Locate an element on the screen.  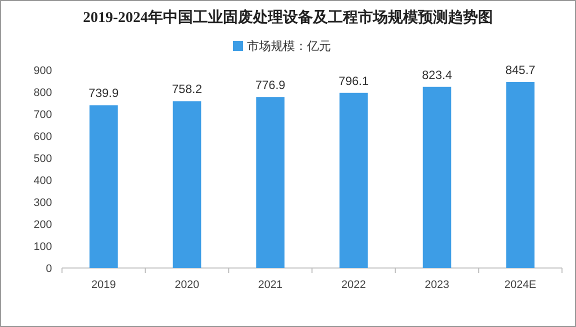
x-tick-label: 2024E is located at coordinates (520, 285).